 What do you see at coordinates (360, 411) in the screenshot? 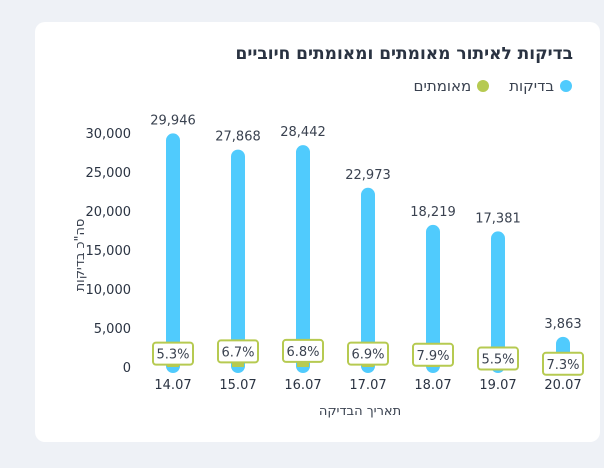
I see `x-axis-title: תאריך הבדיקה` at bounding box center [360, 411].